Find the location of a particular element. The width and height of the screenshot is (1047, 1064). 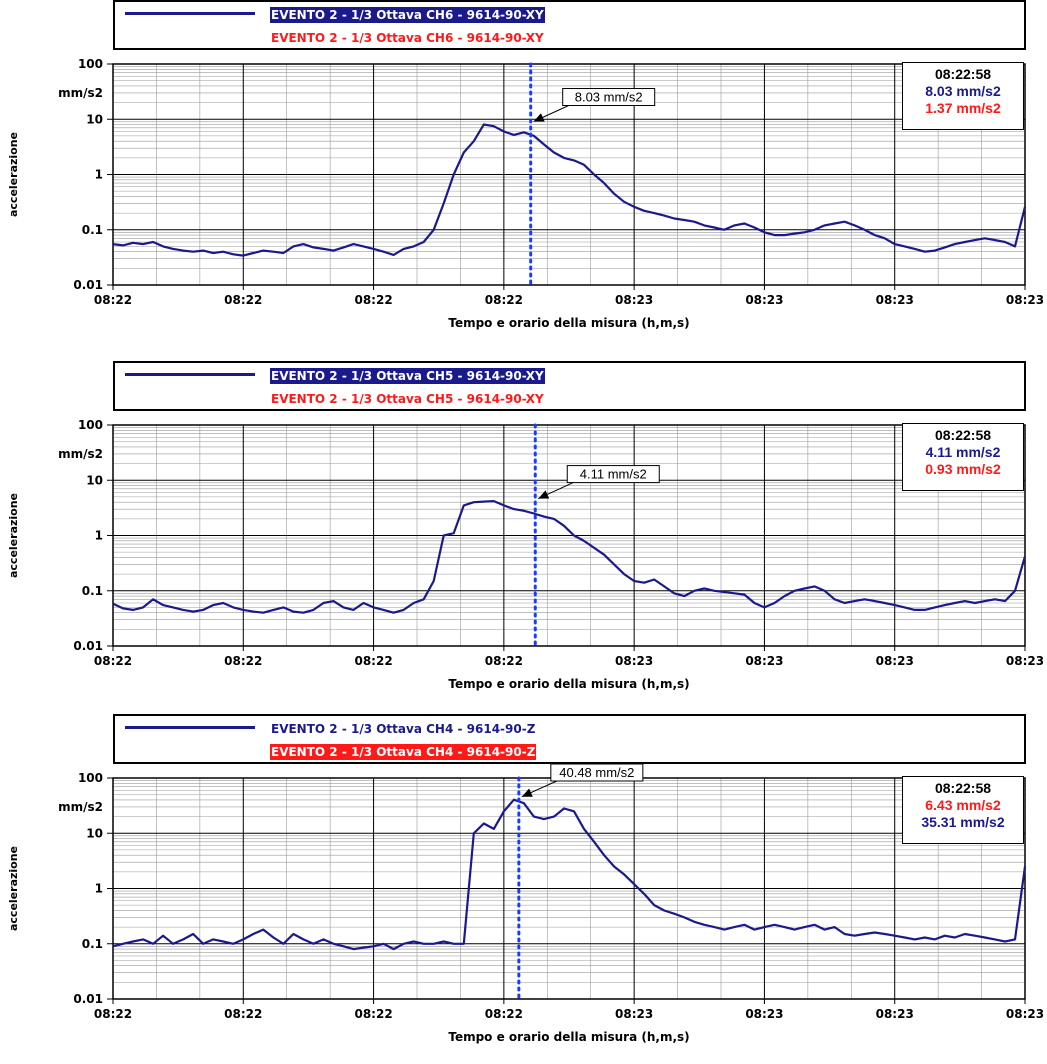

legend-entry-primary: EVENTO 2 - 1/3 Ottava CH5 - 9614-90-XY is located at coordinates (407, 376).